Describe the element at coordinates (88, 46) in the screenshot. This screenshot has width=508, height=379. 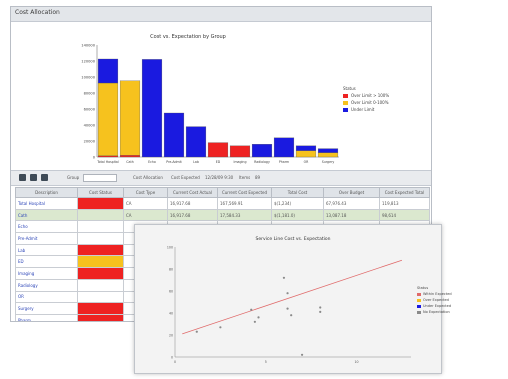
I see `y-tick-label: 140000` at that location.